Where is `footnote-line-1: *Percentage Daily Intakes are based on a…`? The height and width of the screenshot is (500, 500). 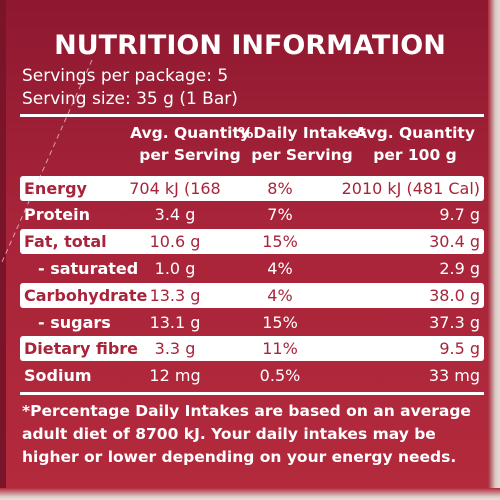
footnote-line-1: *Percentage Daily Intakes are based on a… is located at coordinates (246, 411).